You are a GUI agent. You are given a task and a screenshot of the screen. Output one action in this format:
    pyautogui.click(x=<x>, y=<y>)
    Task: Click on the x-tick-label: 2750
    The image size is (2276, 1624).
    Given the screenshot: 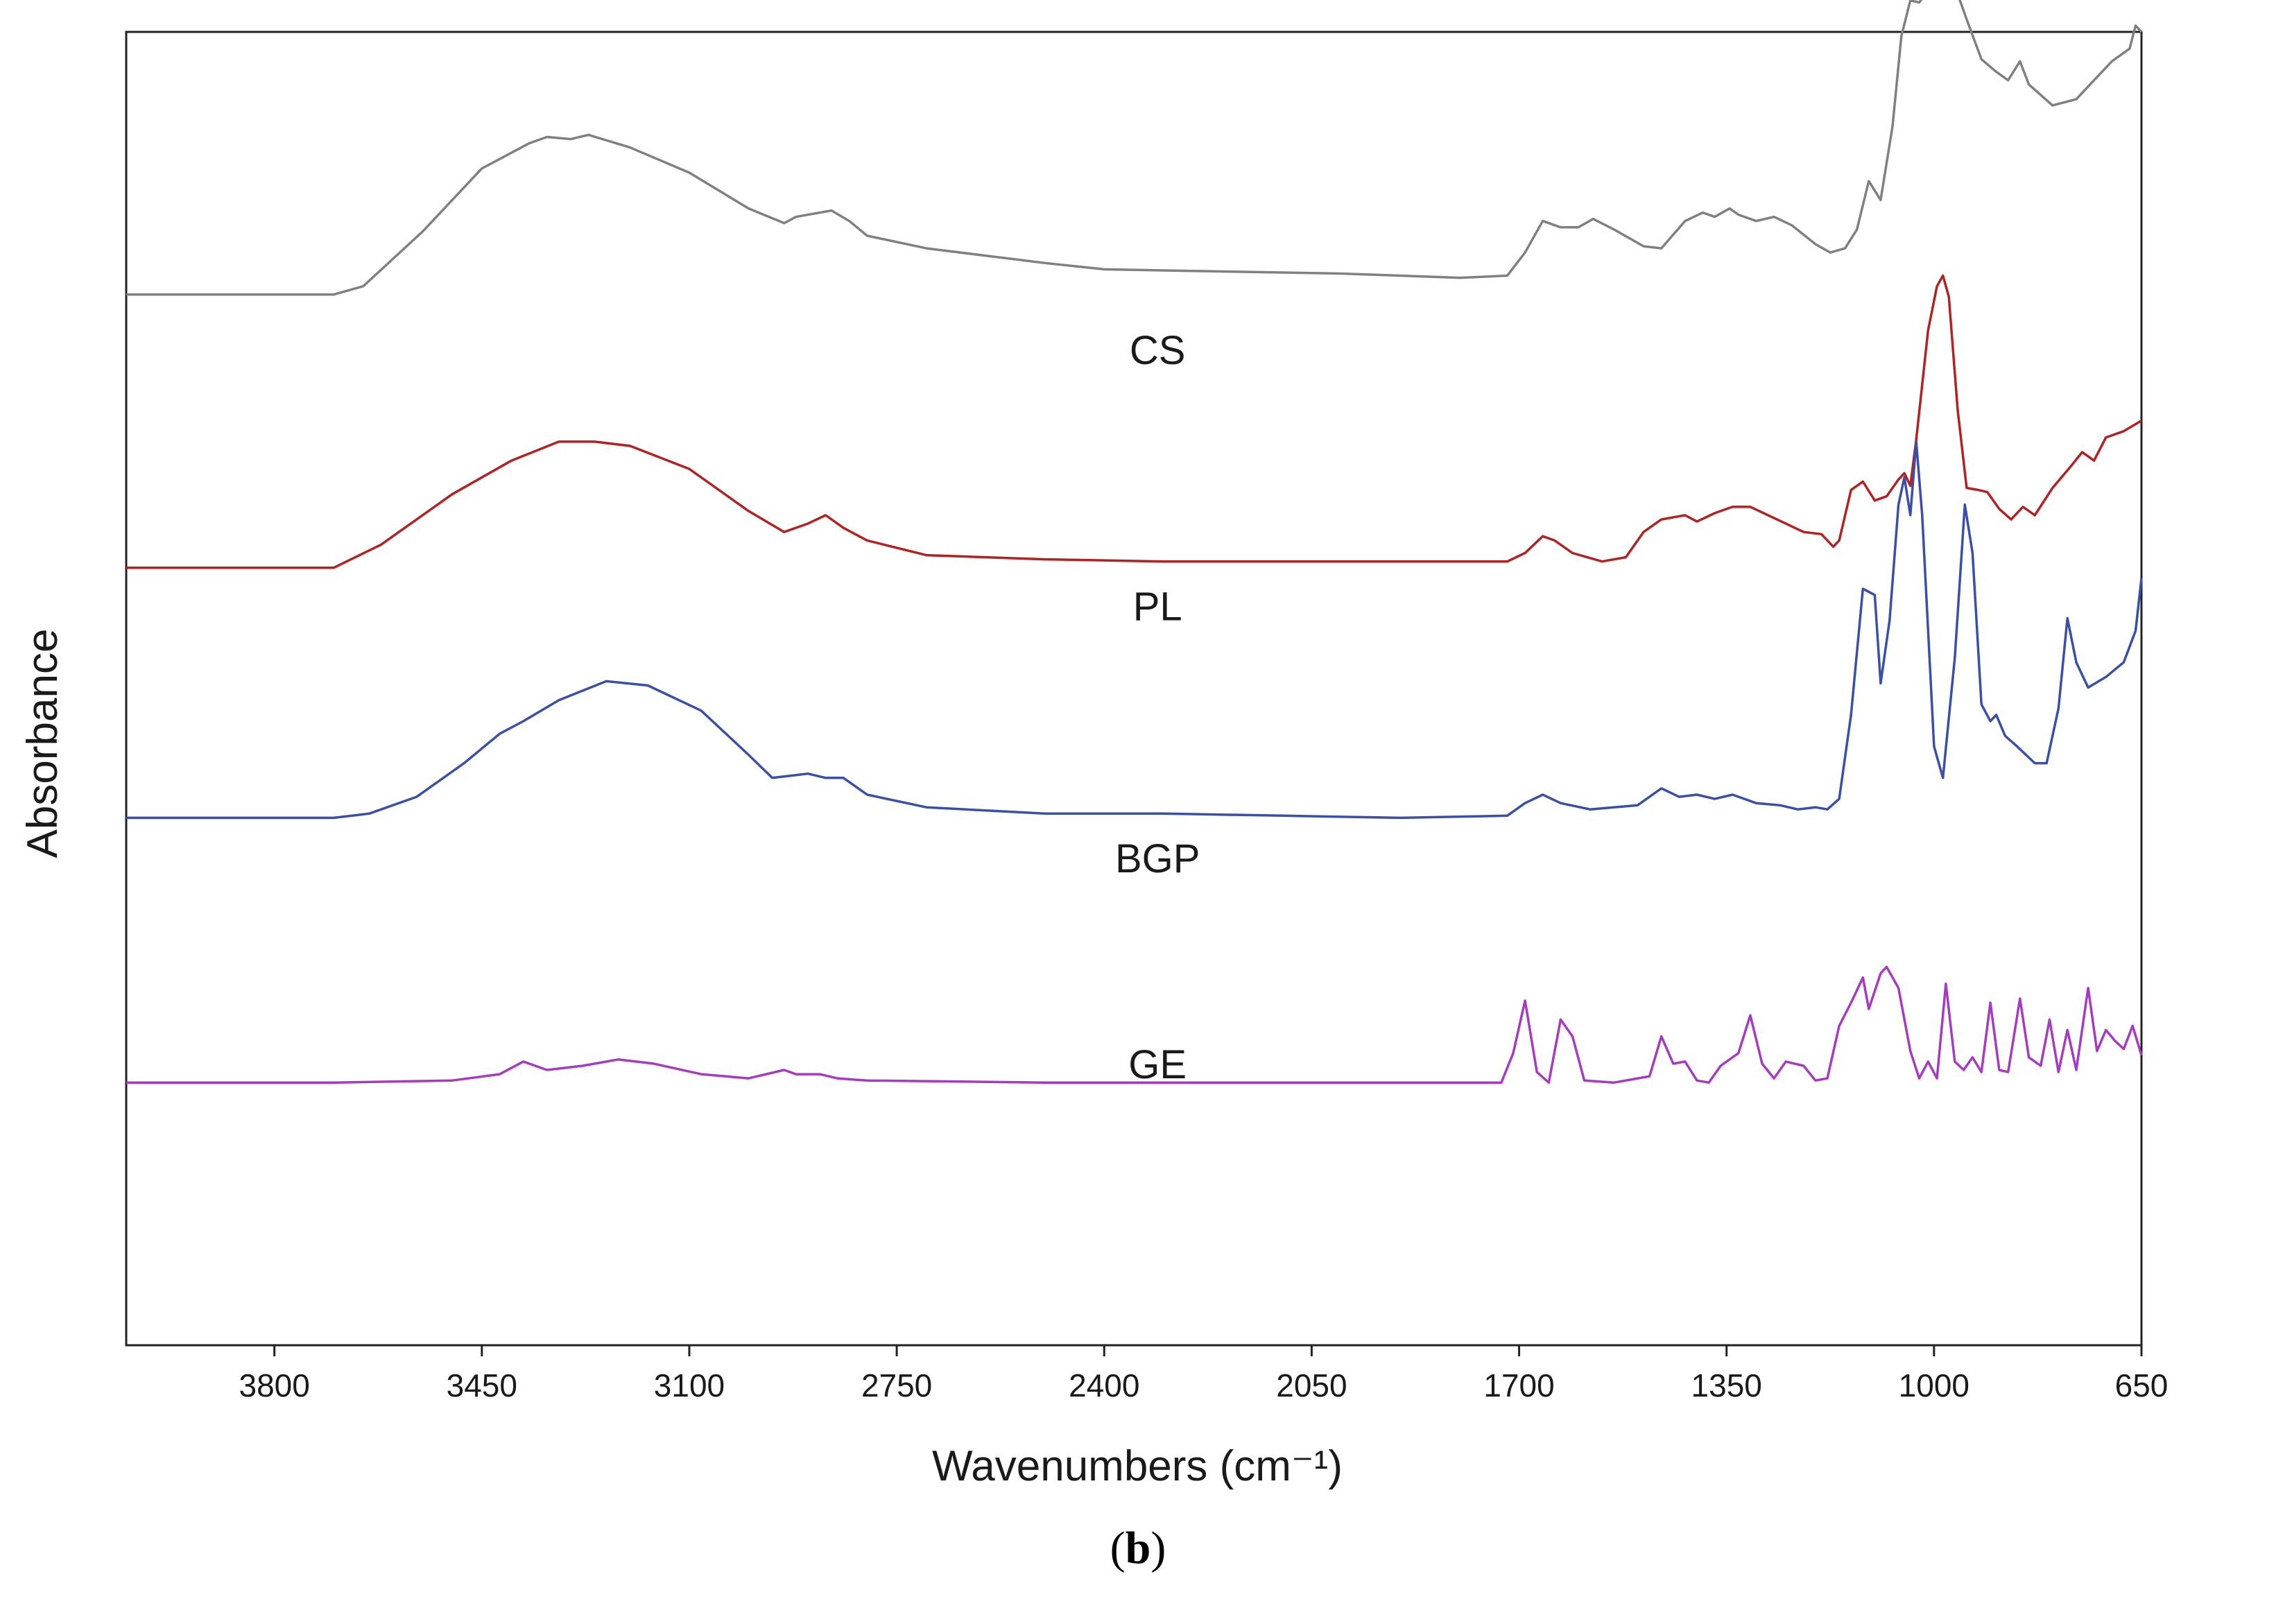 What is the action you would take?
    pyautogui.click(x=896, y=1385)
    